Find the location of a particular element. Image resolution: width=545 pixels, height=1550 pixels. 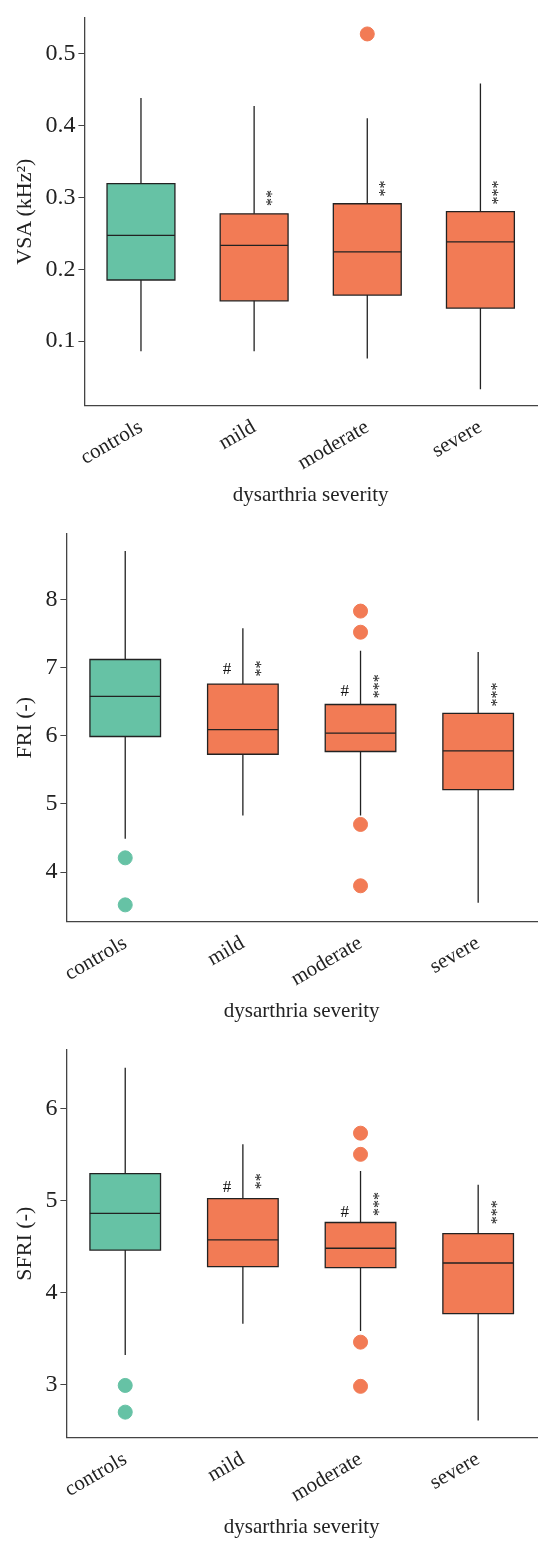

y-axis-title: SFRI (-) is located at coordinates (23, 1243).